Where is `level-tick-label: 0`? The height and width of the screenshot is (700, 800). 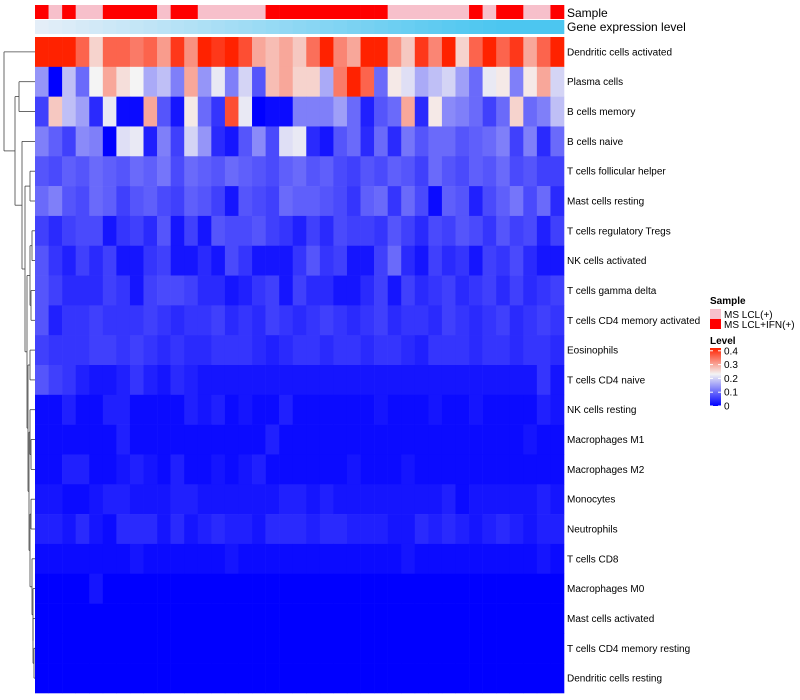
level-tick-label: 0 is located at coordinates (727, 407).